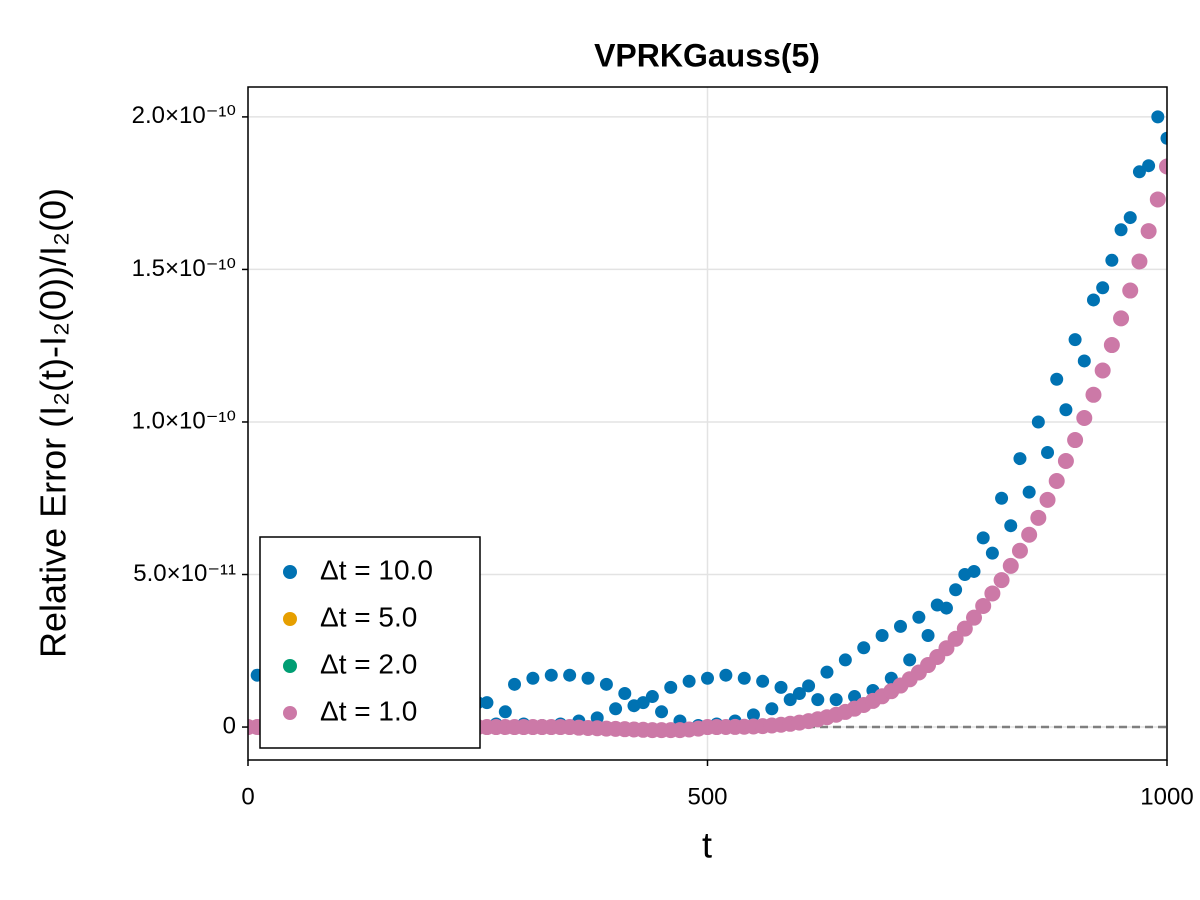 The height and width of the screenshot is (900, 1200). What do you see at coordinates (247, 796) in the screenshot?
I see `x-tick-label: 0` at bounding box center [247, 796].